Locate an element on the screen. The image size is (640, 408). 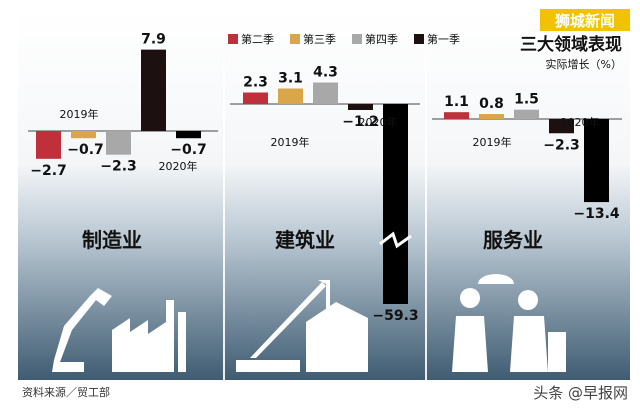
brand-name: 狮城新闻 is located at coordinates (584, 21).